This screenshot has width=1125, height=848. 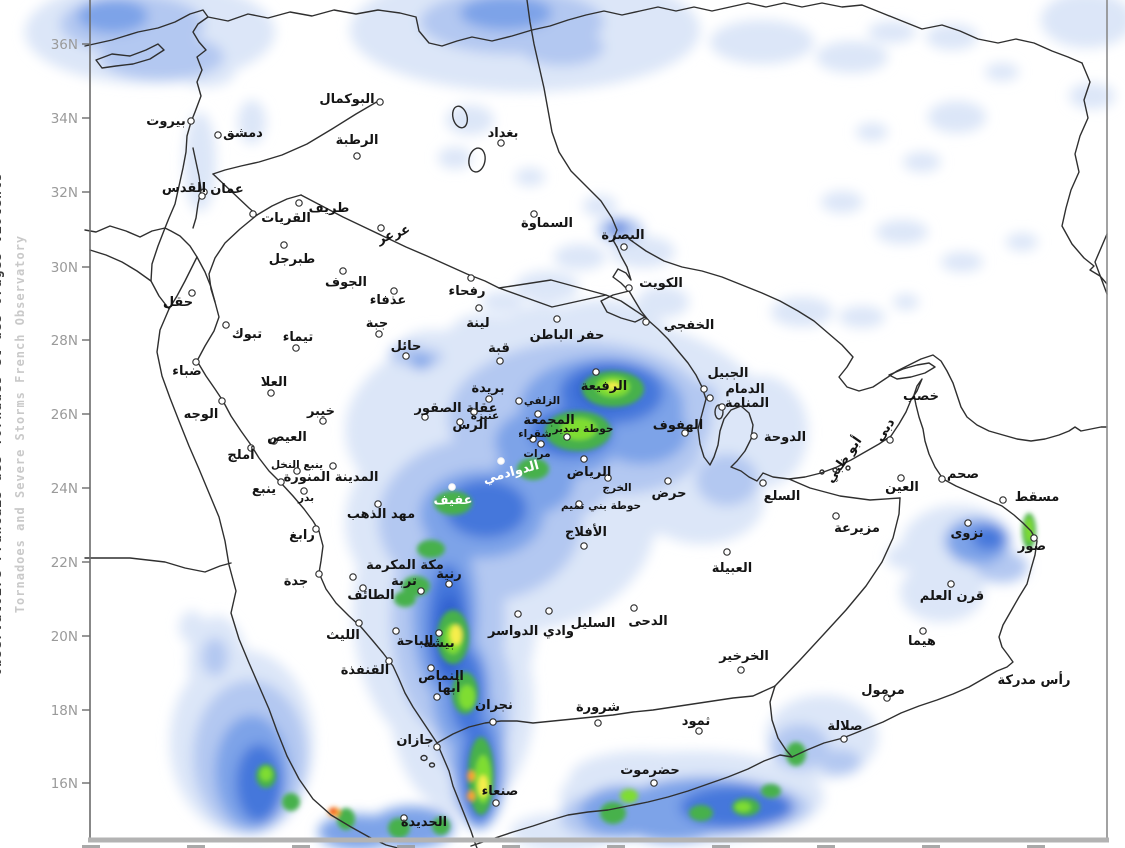 What do you see at coordinates (70, 414) in the screenshot?
I see `latitude-axis: 36N 34N 32N 30N 28N 26N 24N 22N 20N 18N 16N` at bounding box center [70, 414].